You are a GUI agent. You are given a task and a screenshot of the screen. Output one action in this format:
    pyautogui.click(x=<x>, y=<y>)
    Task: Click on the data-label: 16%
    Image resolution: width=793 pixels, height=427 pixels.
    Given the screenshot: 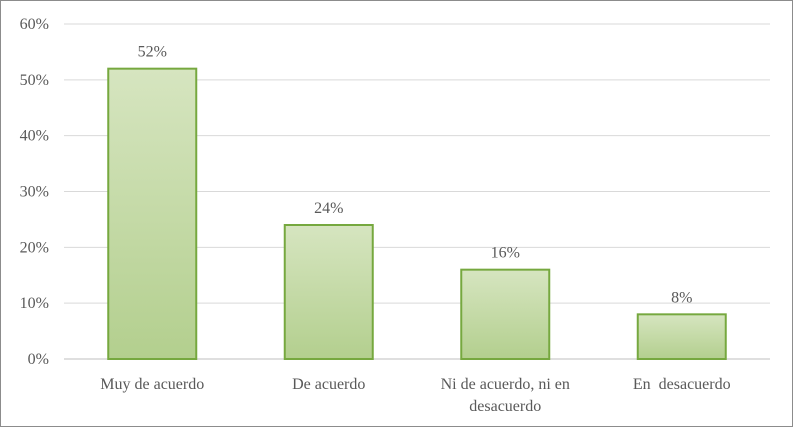 What is the action you would take?
    pyautogui.click(x=505, y=253)
    